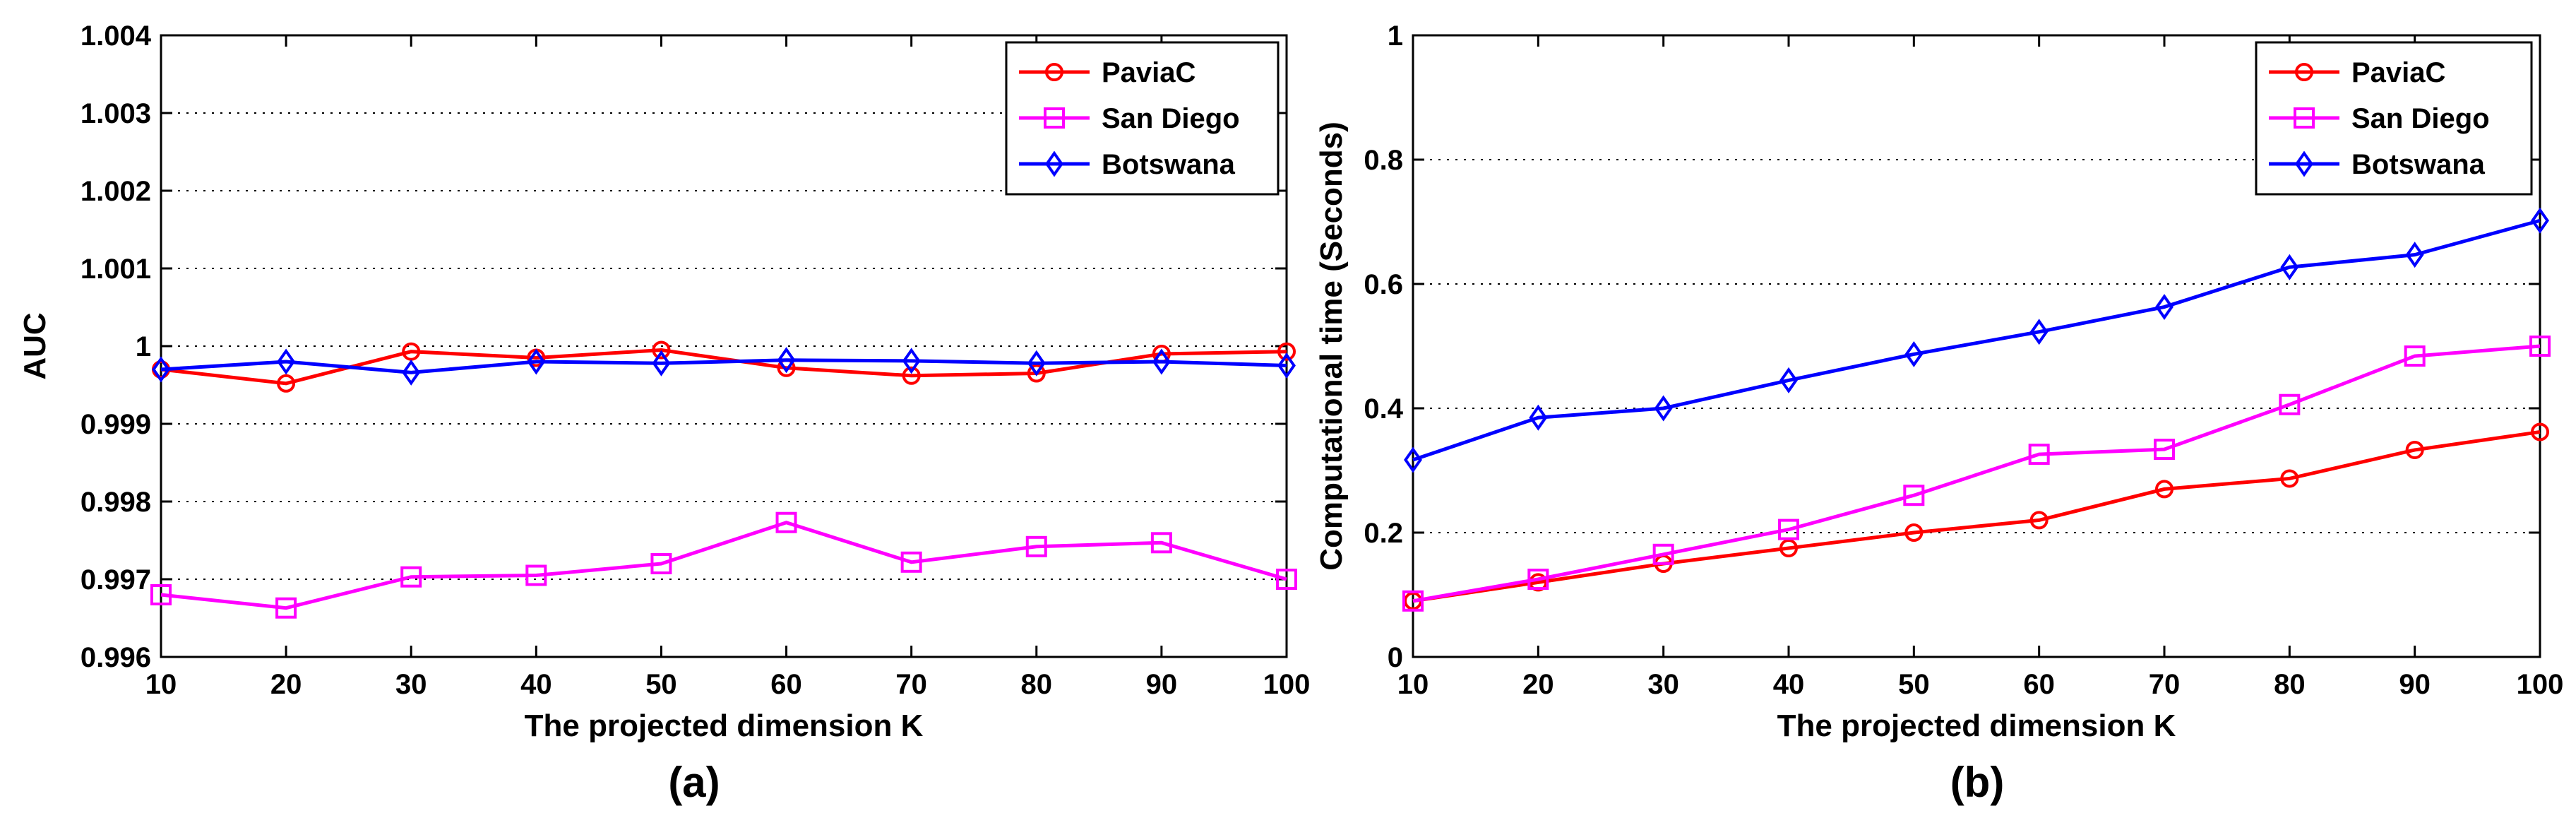 This screenshot has width=2576, height=830. What do you see at coordinates (1977, 782) in the screenshot?
I see `panel-label: (b)` at bounding box center [1977, 782].